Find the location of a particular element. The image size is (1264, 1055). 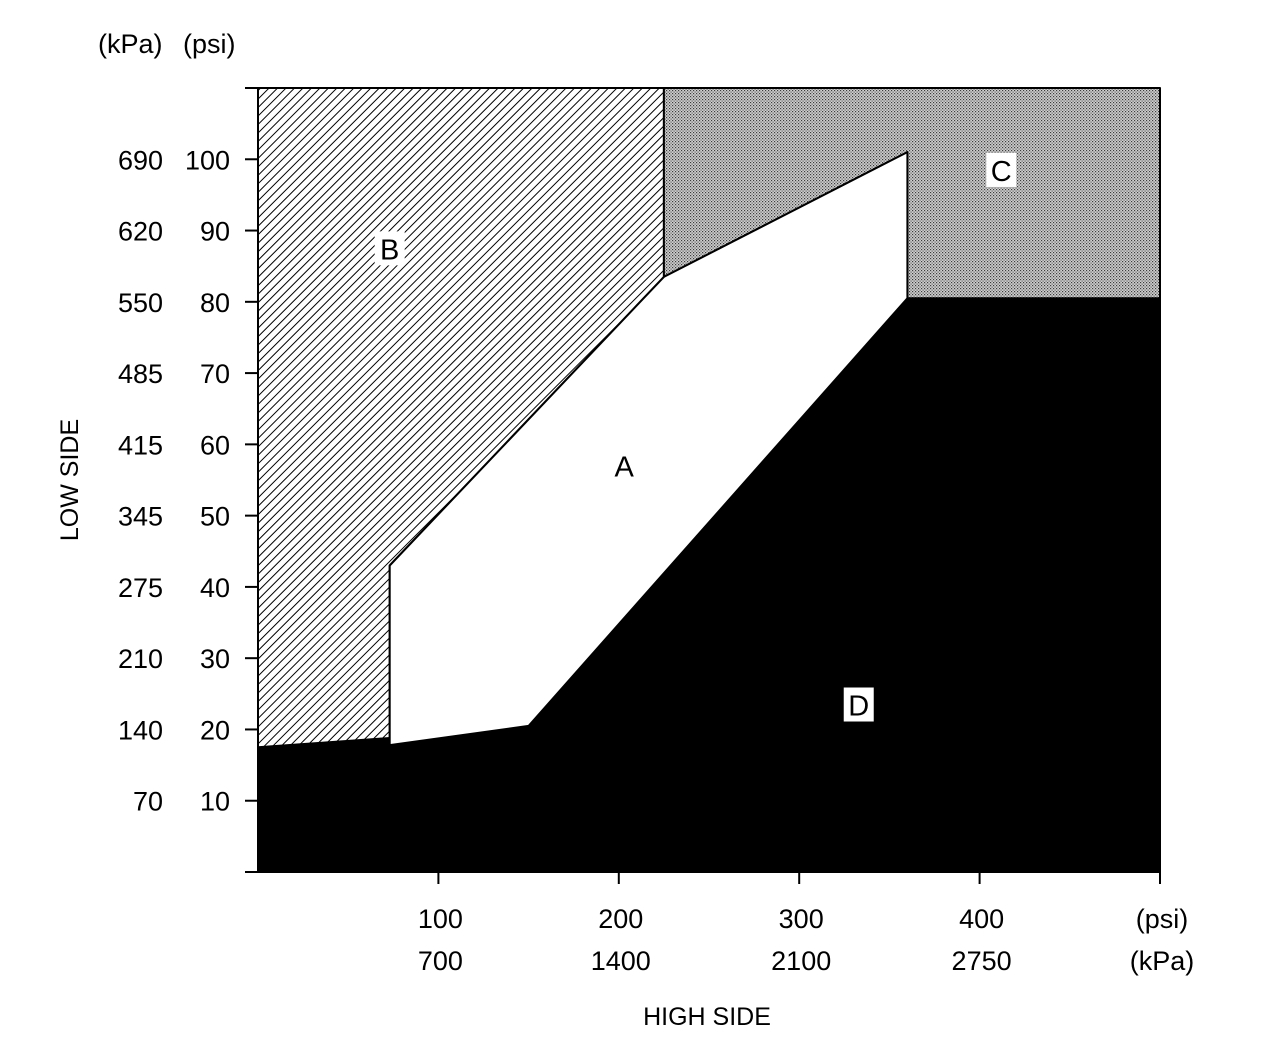

y-tick-label-psi: 80 is located at coordinates (215, 303).